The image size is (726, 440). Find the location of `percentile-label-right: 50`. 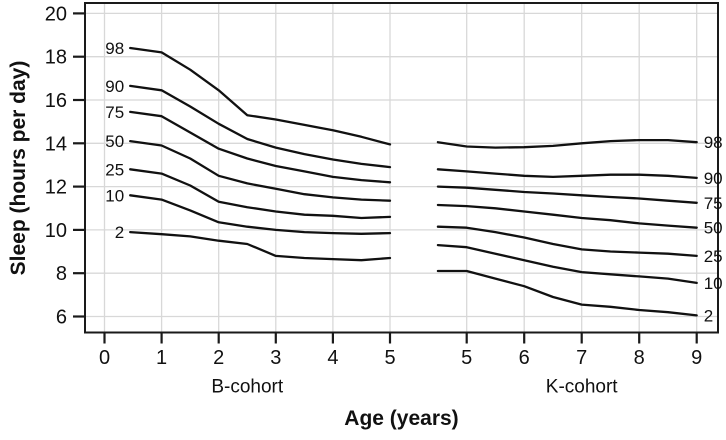

percentile-label-right: 50 is located at coordinates (713, 228).